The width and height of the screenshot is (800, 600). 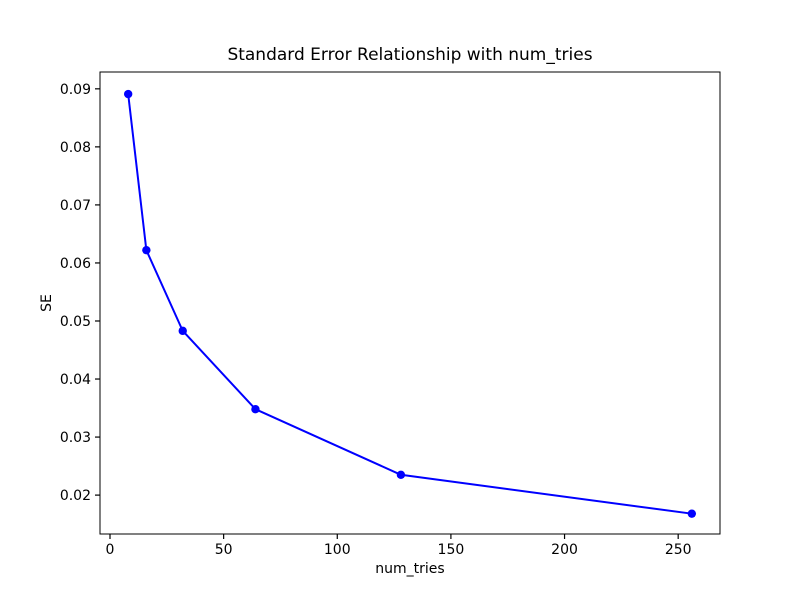 What do you see at coordinates (75, 322) in the screenshot?
I see `y-tick-label: 0.05` at bounding box center [75, 322].